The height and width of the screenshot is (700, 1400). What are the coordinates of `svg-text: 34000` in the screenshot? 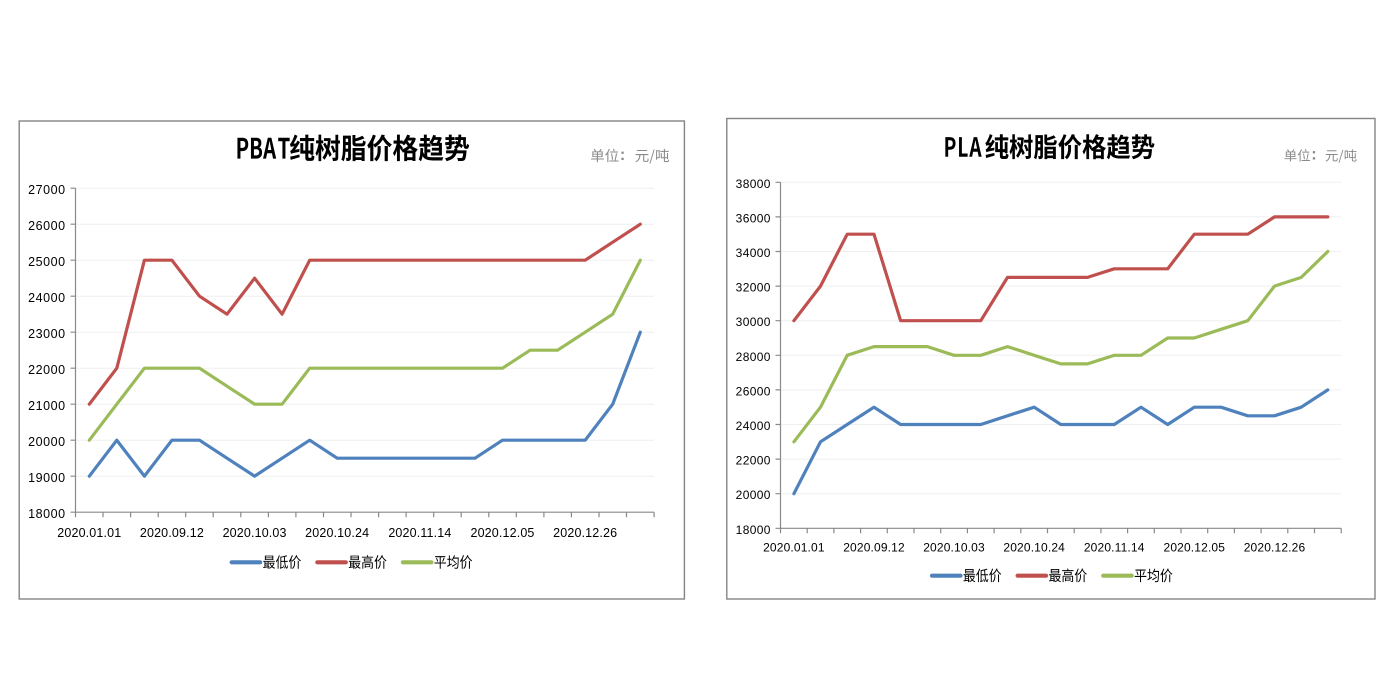 It's located at (753, 253).